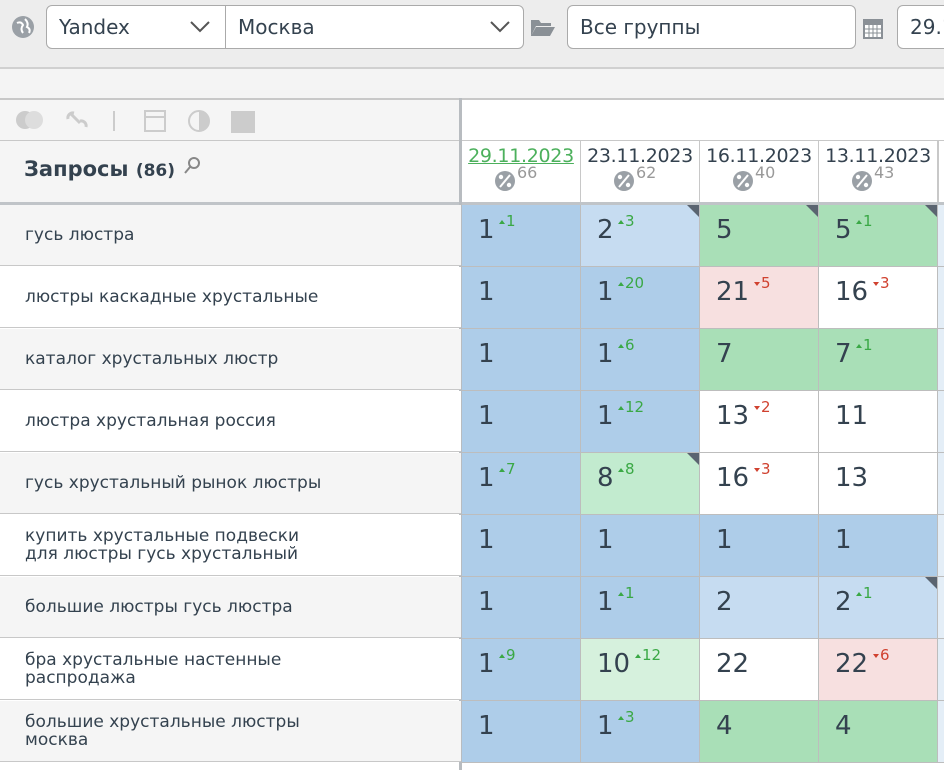  Describe the element at coordinates (507, 469) in the screenshot. I see `change: 7` at that location.